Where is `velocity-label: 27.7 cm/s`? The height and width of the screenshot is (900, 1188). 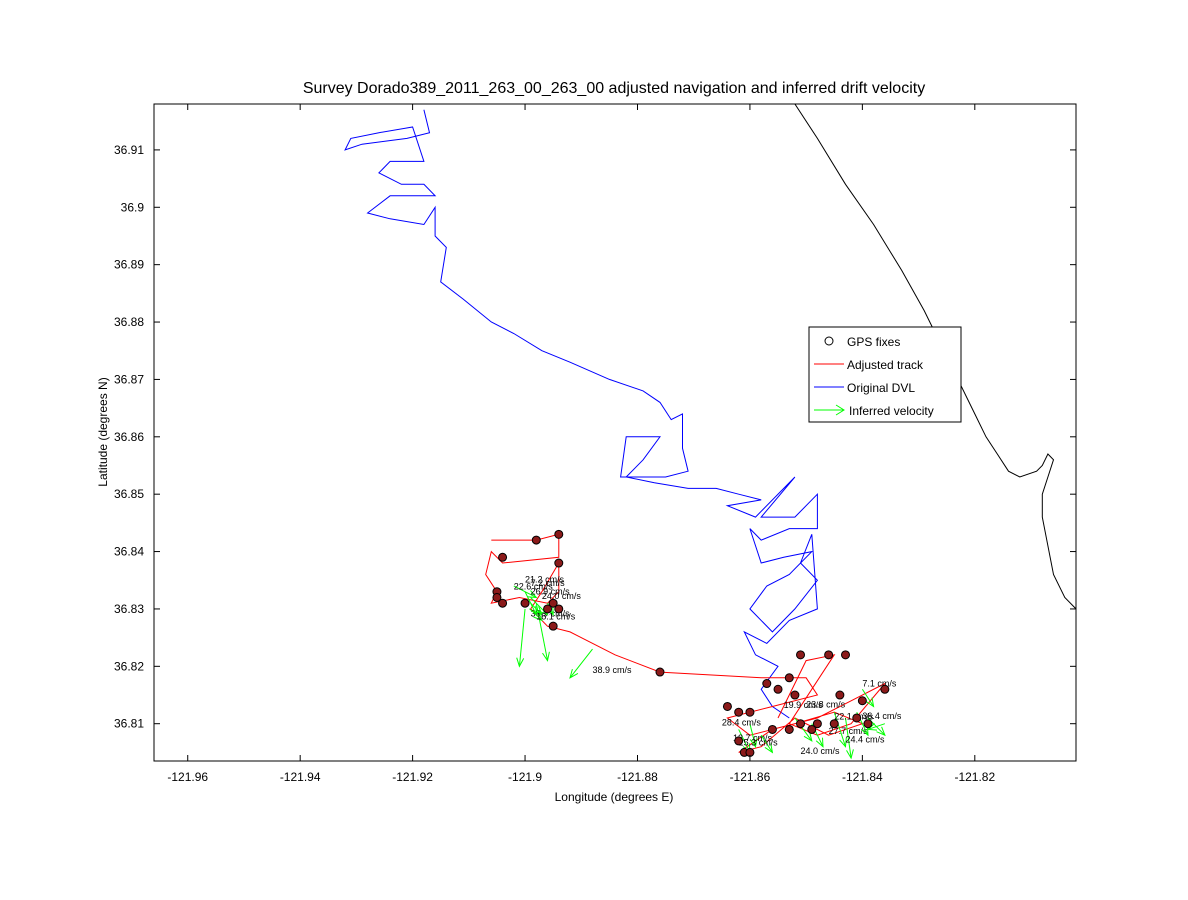
velocity-label: 27.7 cm/s is located at coordinates (849, 731).